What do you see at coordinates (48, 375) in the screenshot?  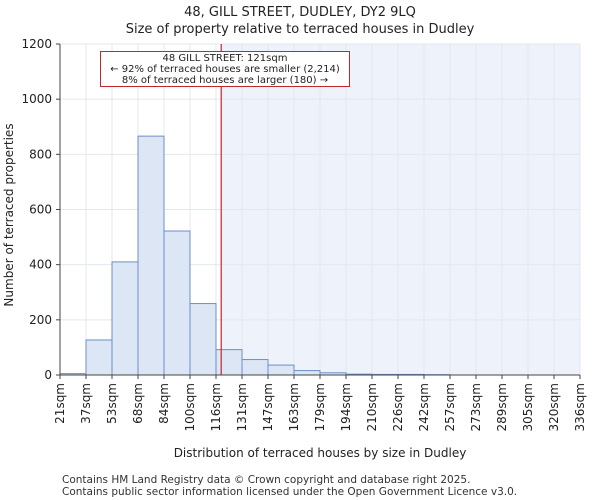 I see `y-tick-label-0: 0` at bounding box center [48, 375].